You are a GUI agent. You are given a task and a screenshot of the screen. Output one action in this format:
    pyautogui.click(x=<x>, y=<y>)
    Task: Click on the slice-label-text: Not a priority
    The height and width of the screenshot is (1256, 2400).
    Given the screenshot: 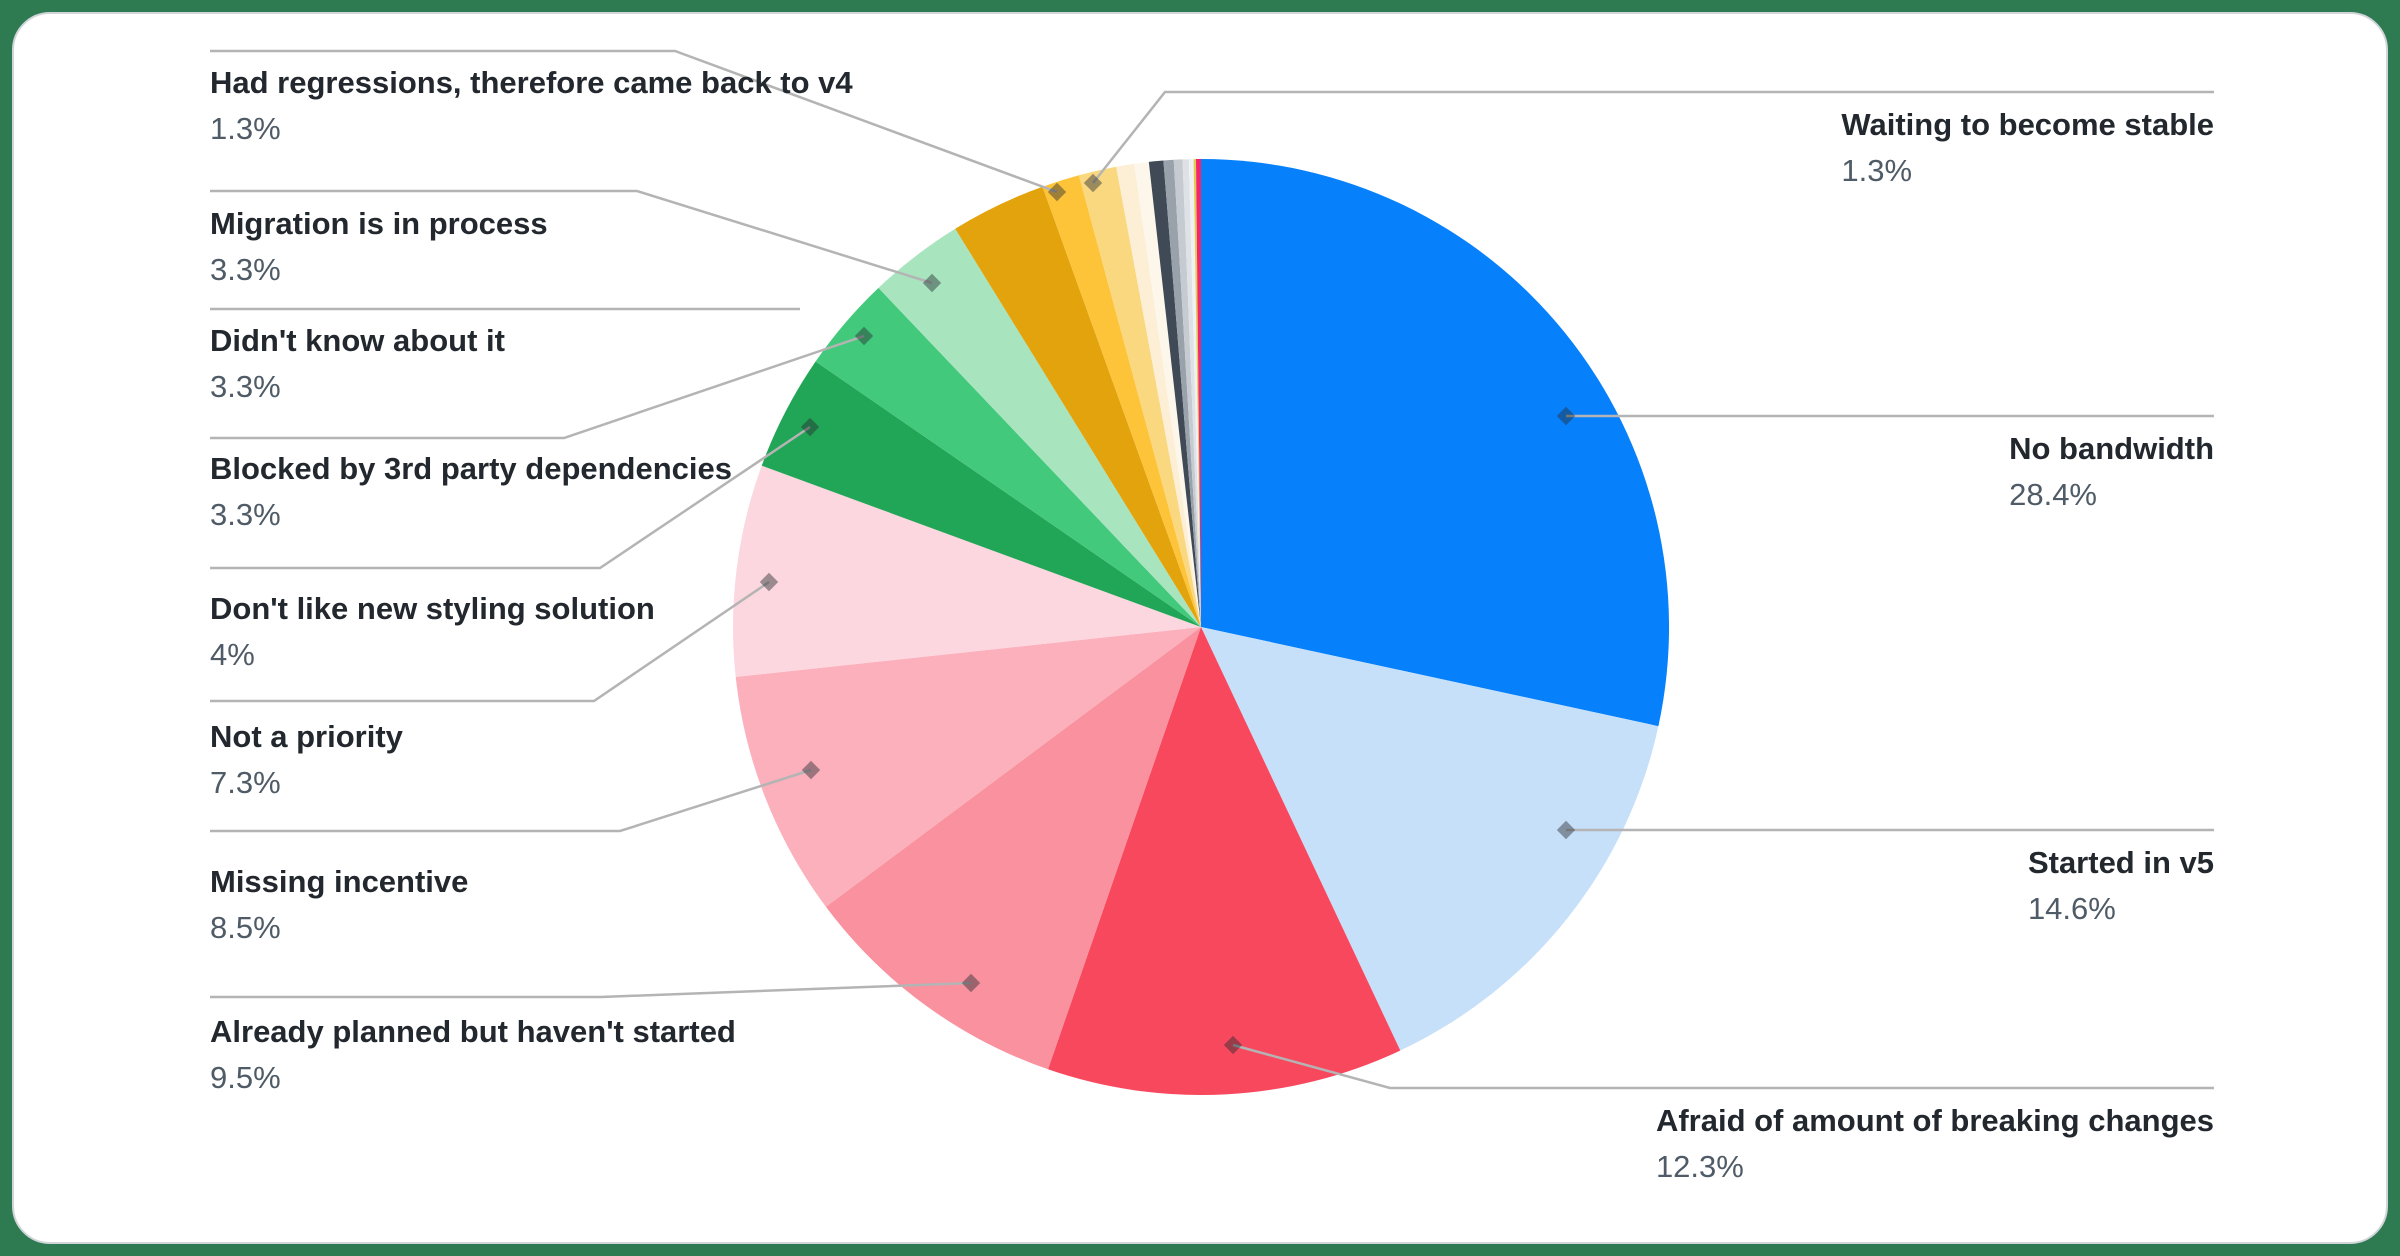 What is the action you would take?
    pyautogui.click(x=306, y=736)
    